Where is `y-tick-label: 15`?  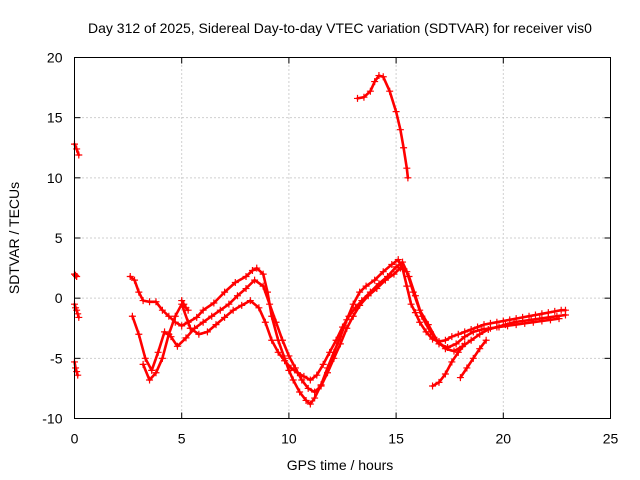
y-tick-label: 15 is located at coordinates (55, 118).